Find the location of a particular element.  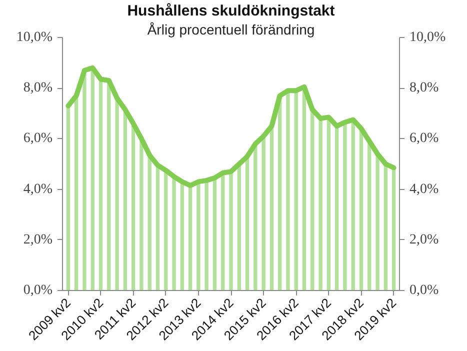

chart-title: Hushållens skuldökningstakt is located at coordinates (231, 11).